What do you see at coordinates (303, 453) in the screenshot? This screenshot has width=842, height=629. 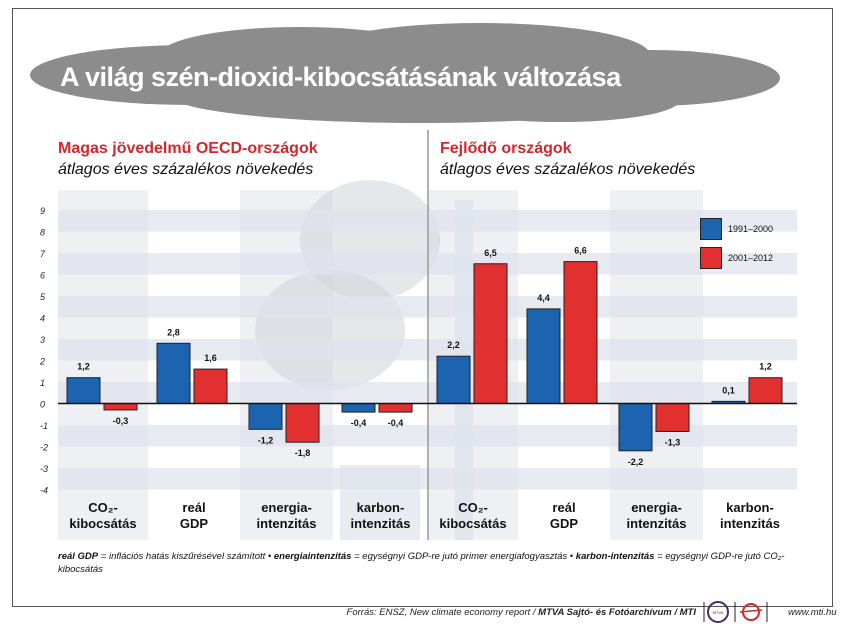 I see `data-label: -1,8` at bounding box center [303, 453].